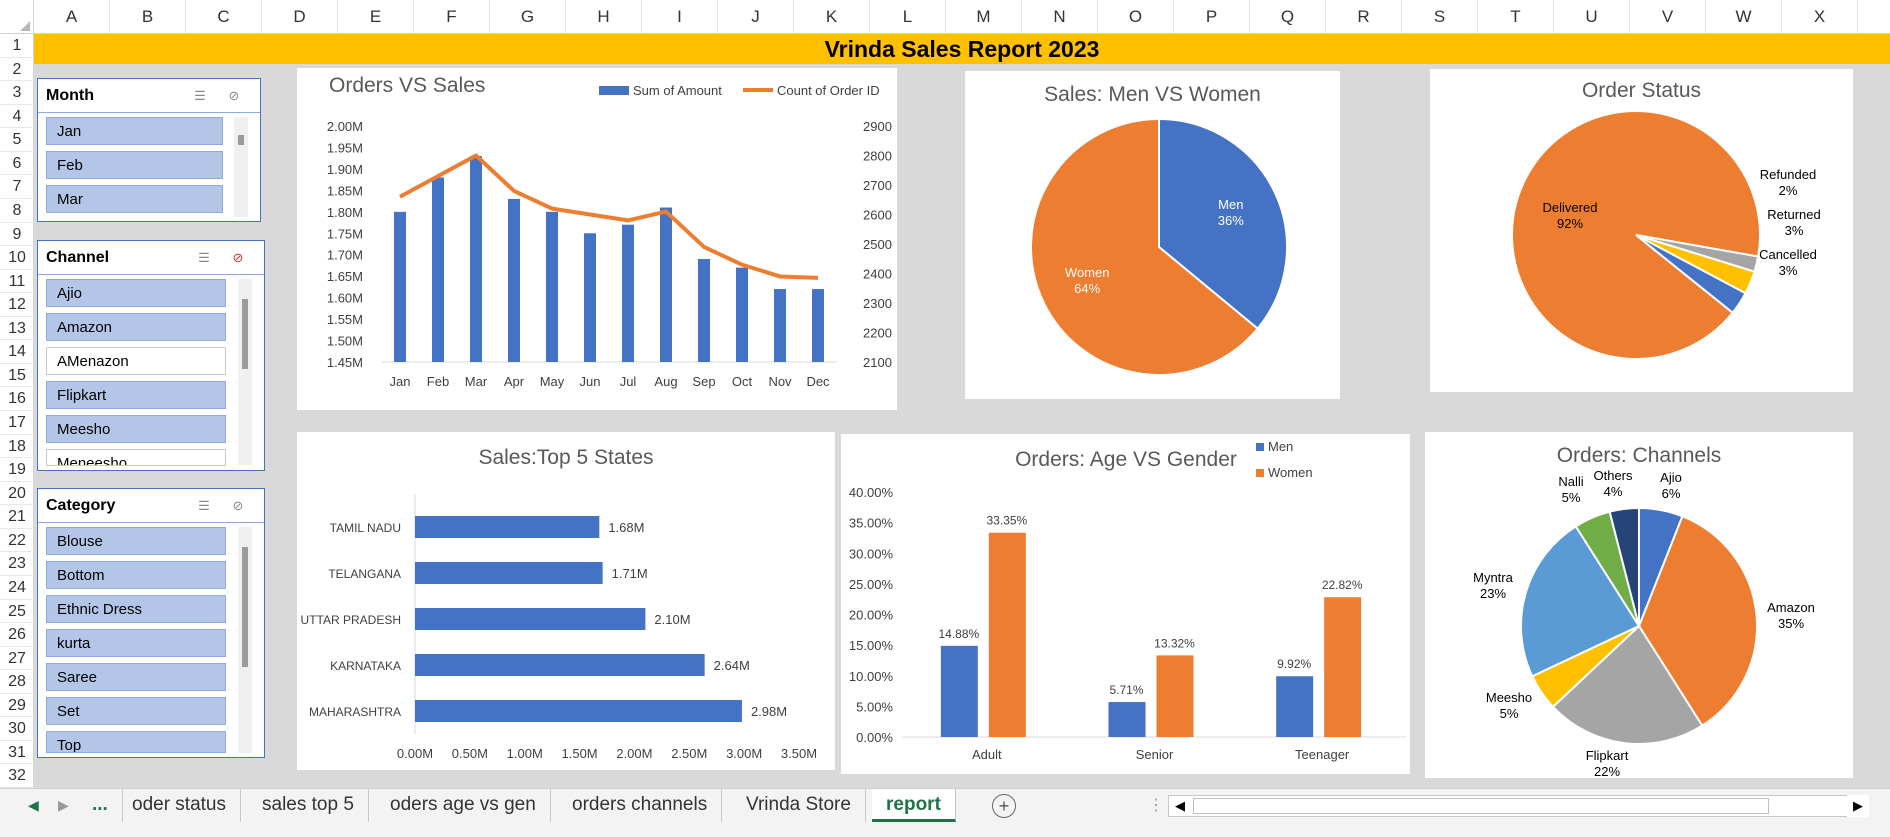 This screenshot has height=837, width=1890. Describe the element at coordinates (1288, 17) in the screenshot. I see `column-header: Q` at that location.